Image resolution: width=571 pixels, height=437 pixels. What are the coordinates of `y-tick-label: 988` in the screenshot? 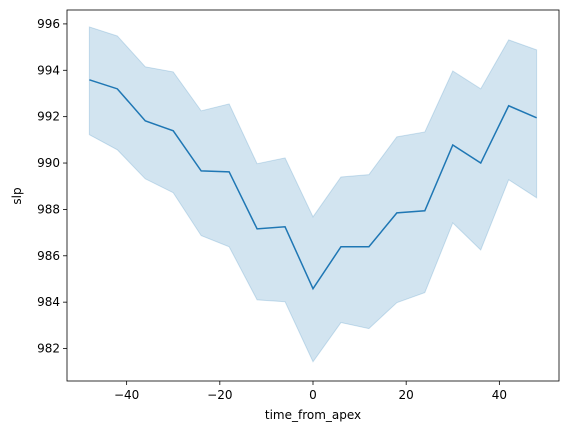 It's located at (48, 209).